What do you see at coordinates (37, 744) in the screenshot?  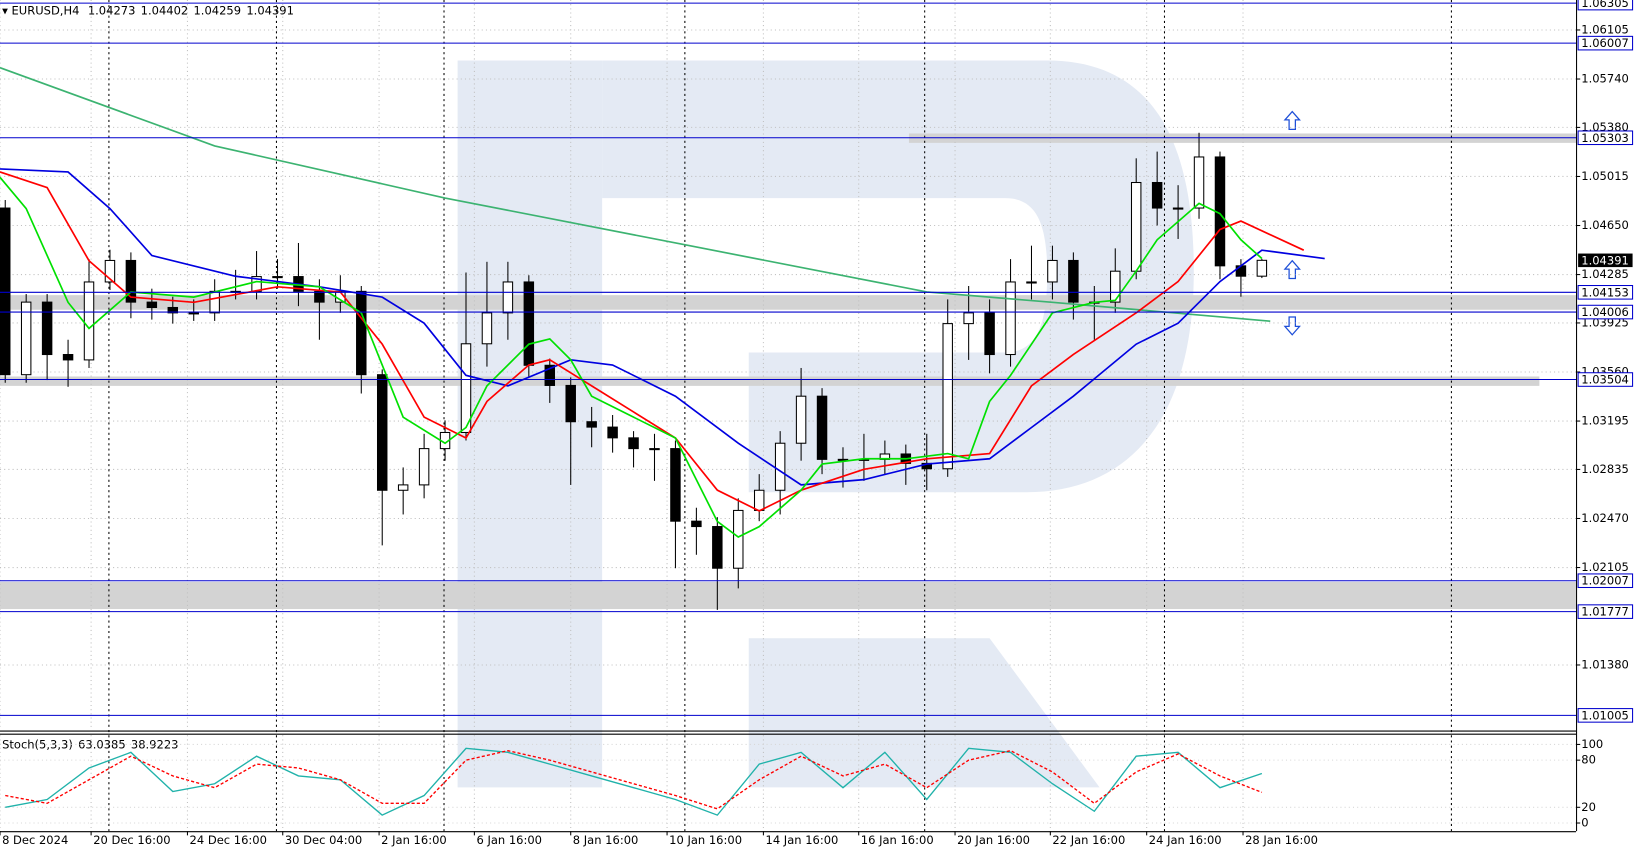 I see `indicator-name: Stoch(5,3,3)` at bounding box center [37, 744].